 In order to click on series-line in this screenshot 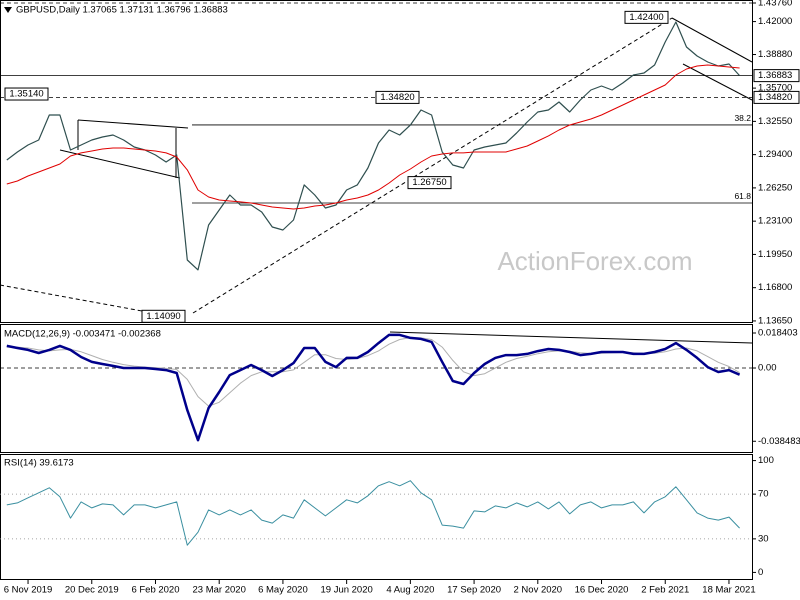, I will do `click(373, 513)`.